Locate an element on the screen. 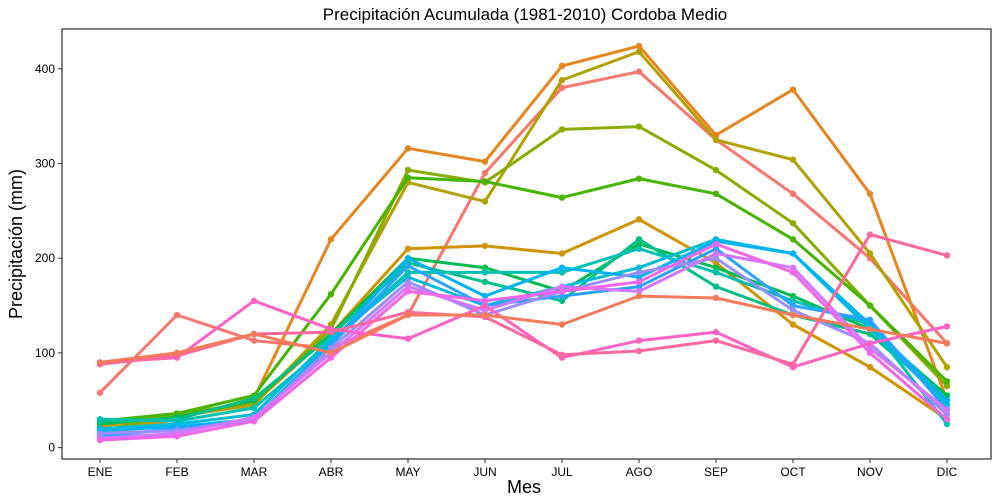  x-tick-label: FEB is located at coordinates (176, 472).